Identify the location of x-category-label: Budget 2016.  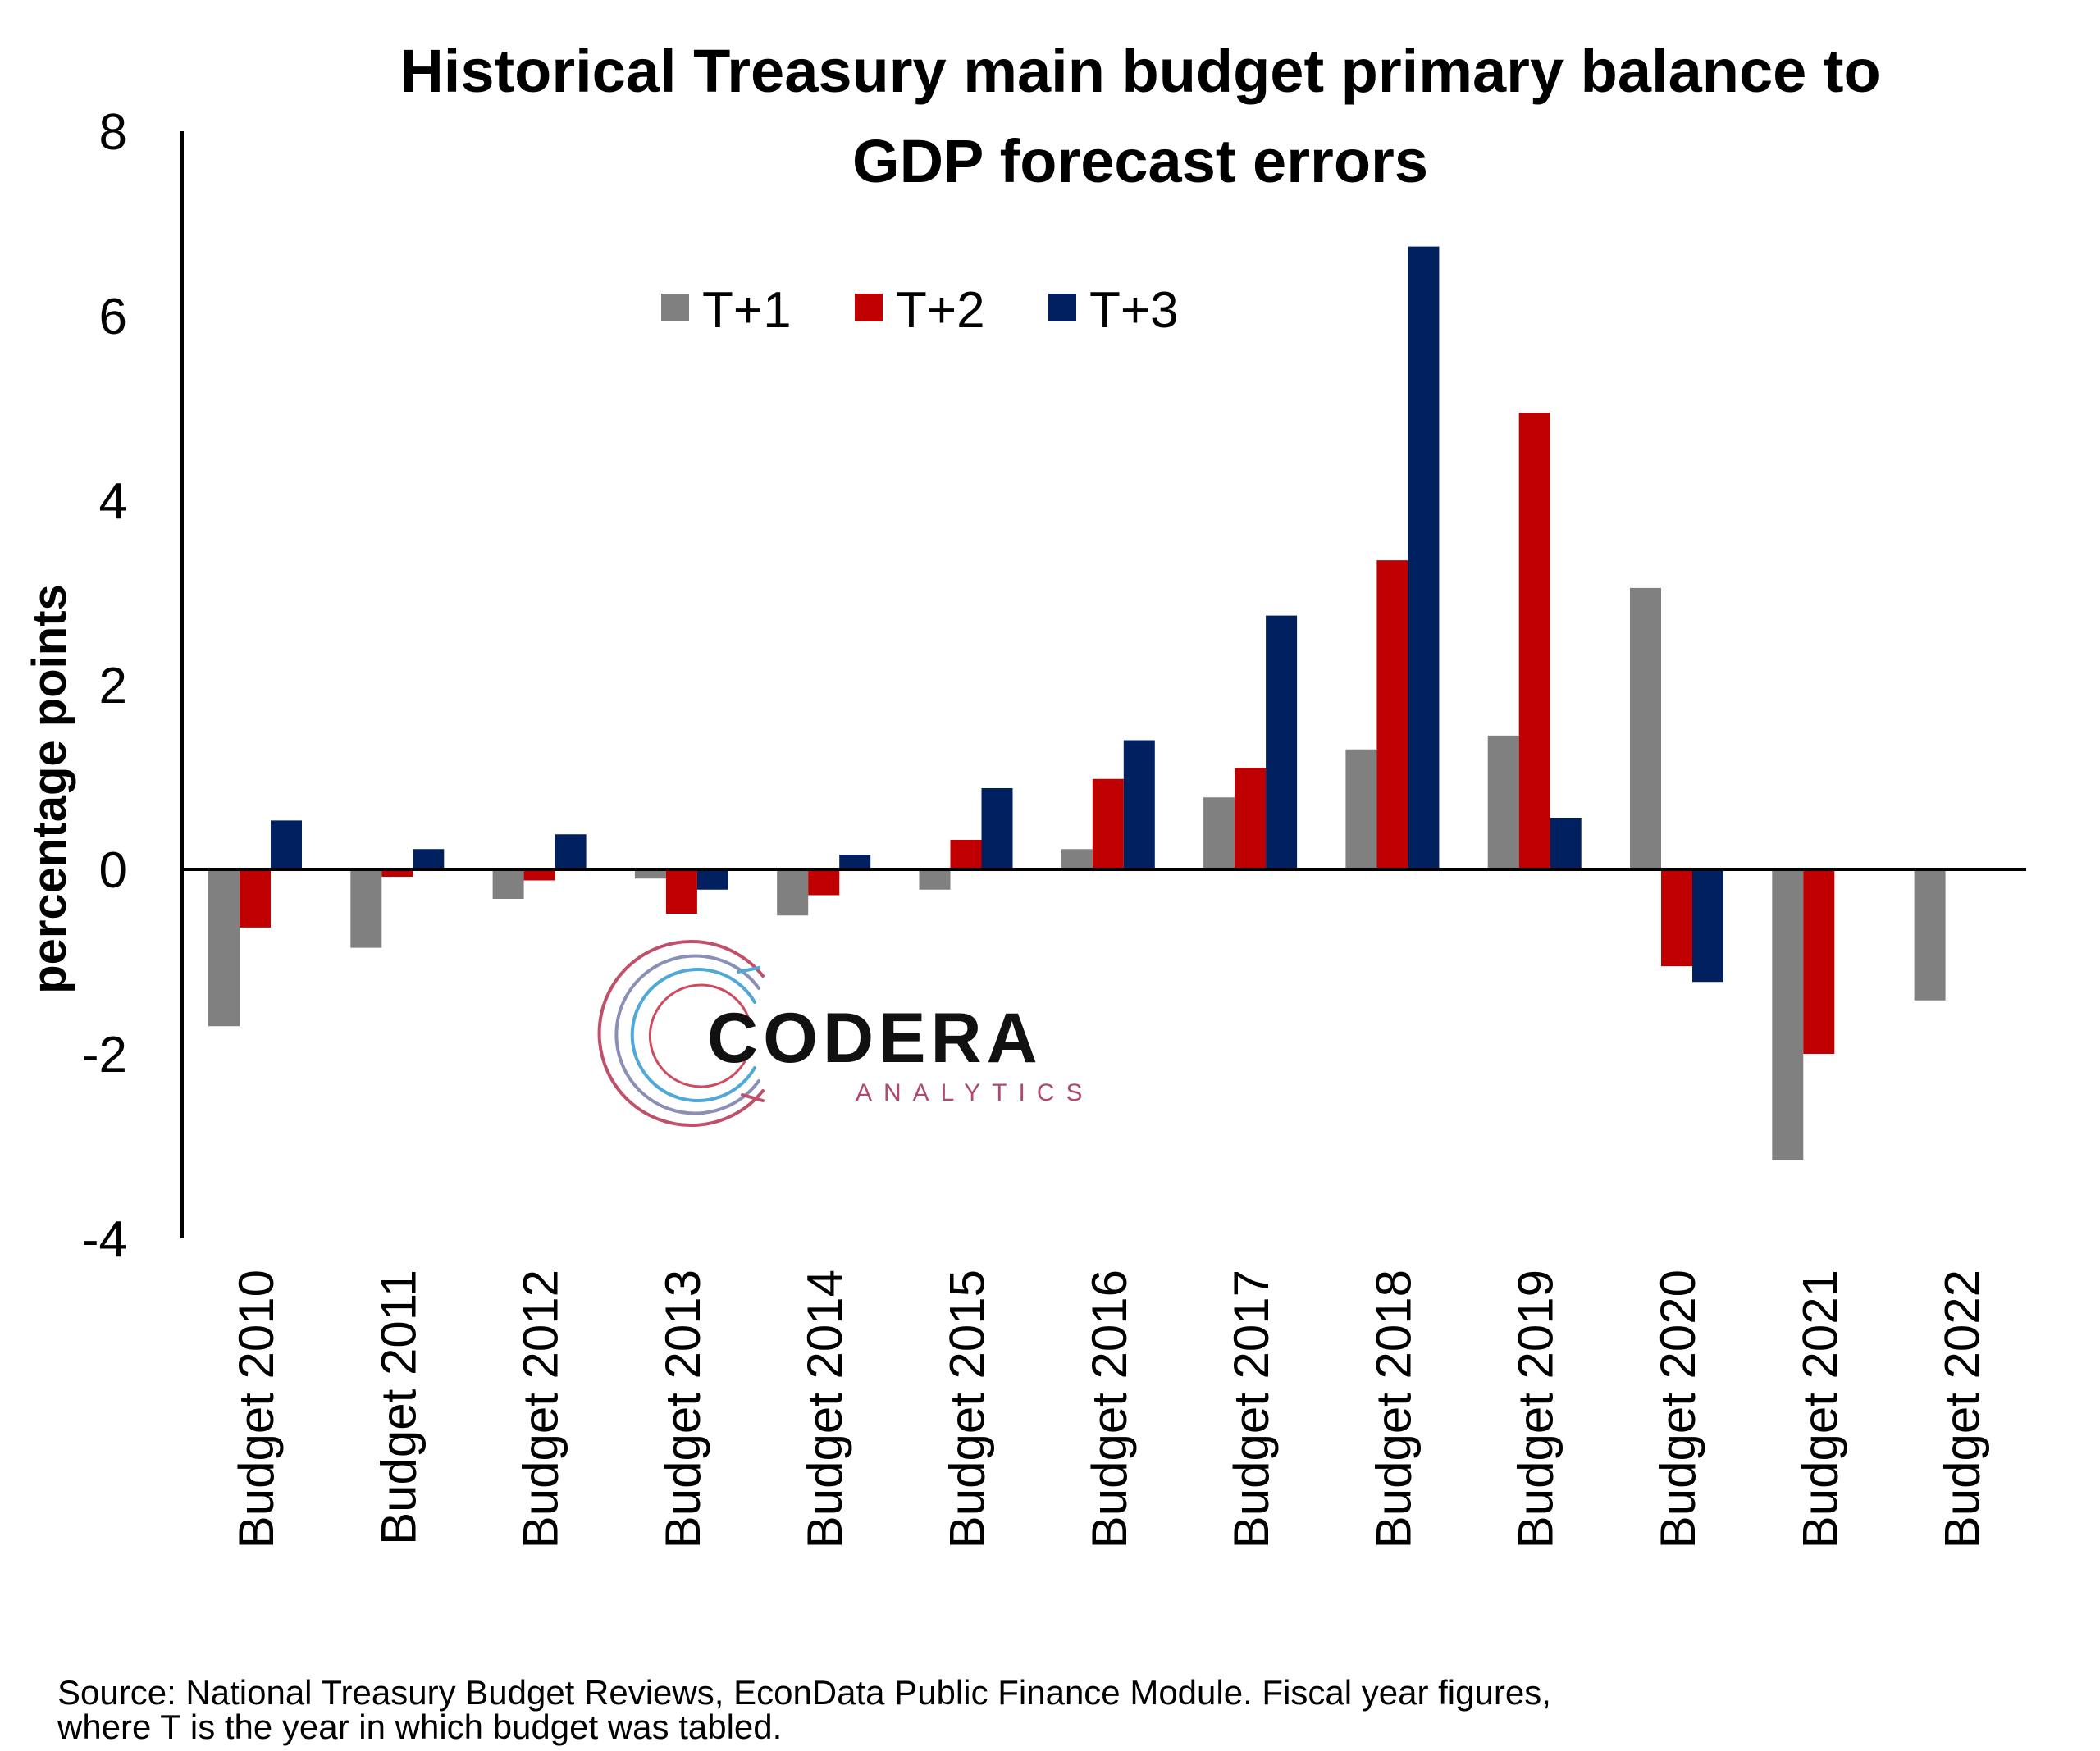
(1110, 1409).